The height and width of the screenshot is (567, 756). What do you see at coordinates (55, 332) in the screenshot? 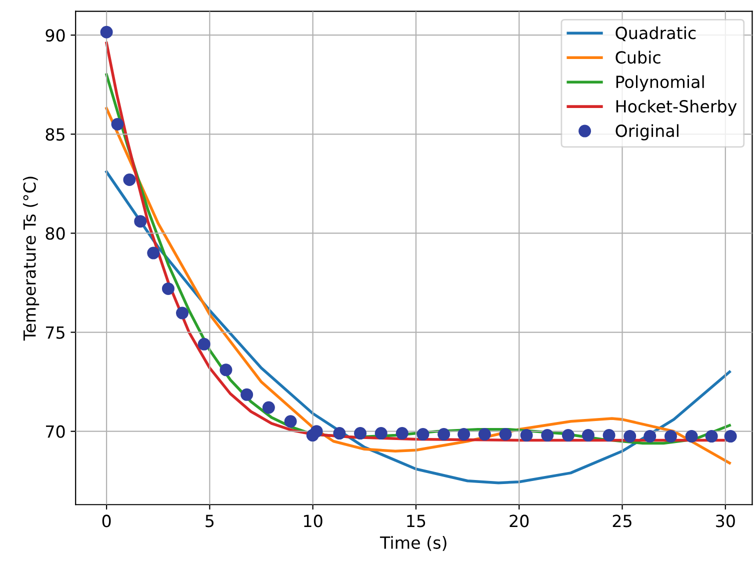
I see `y-tick-label: 75` at bounding box center [55, 332].